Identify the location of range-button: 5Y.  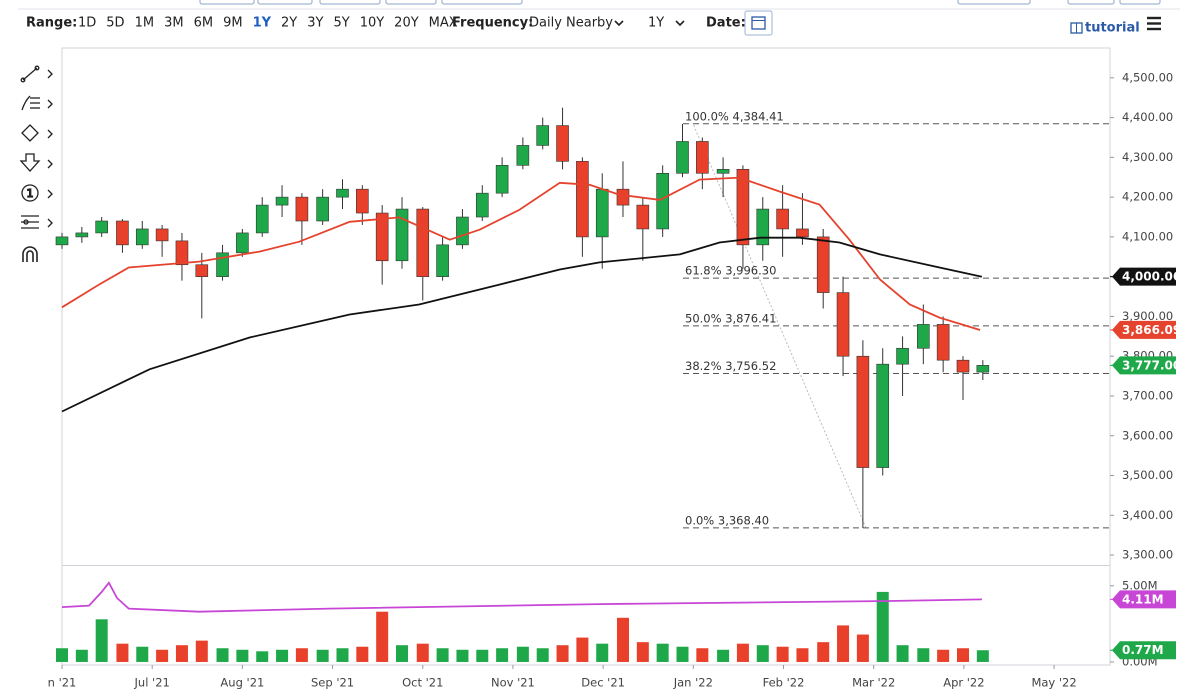
(341, 23).